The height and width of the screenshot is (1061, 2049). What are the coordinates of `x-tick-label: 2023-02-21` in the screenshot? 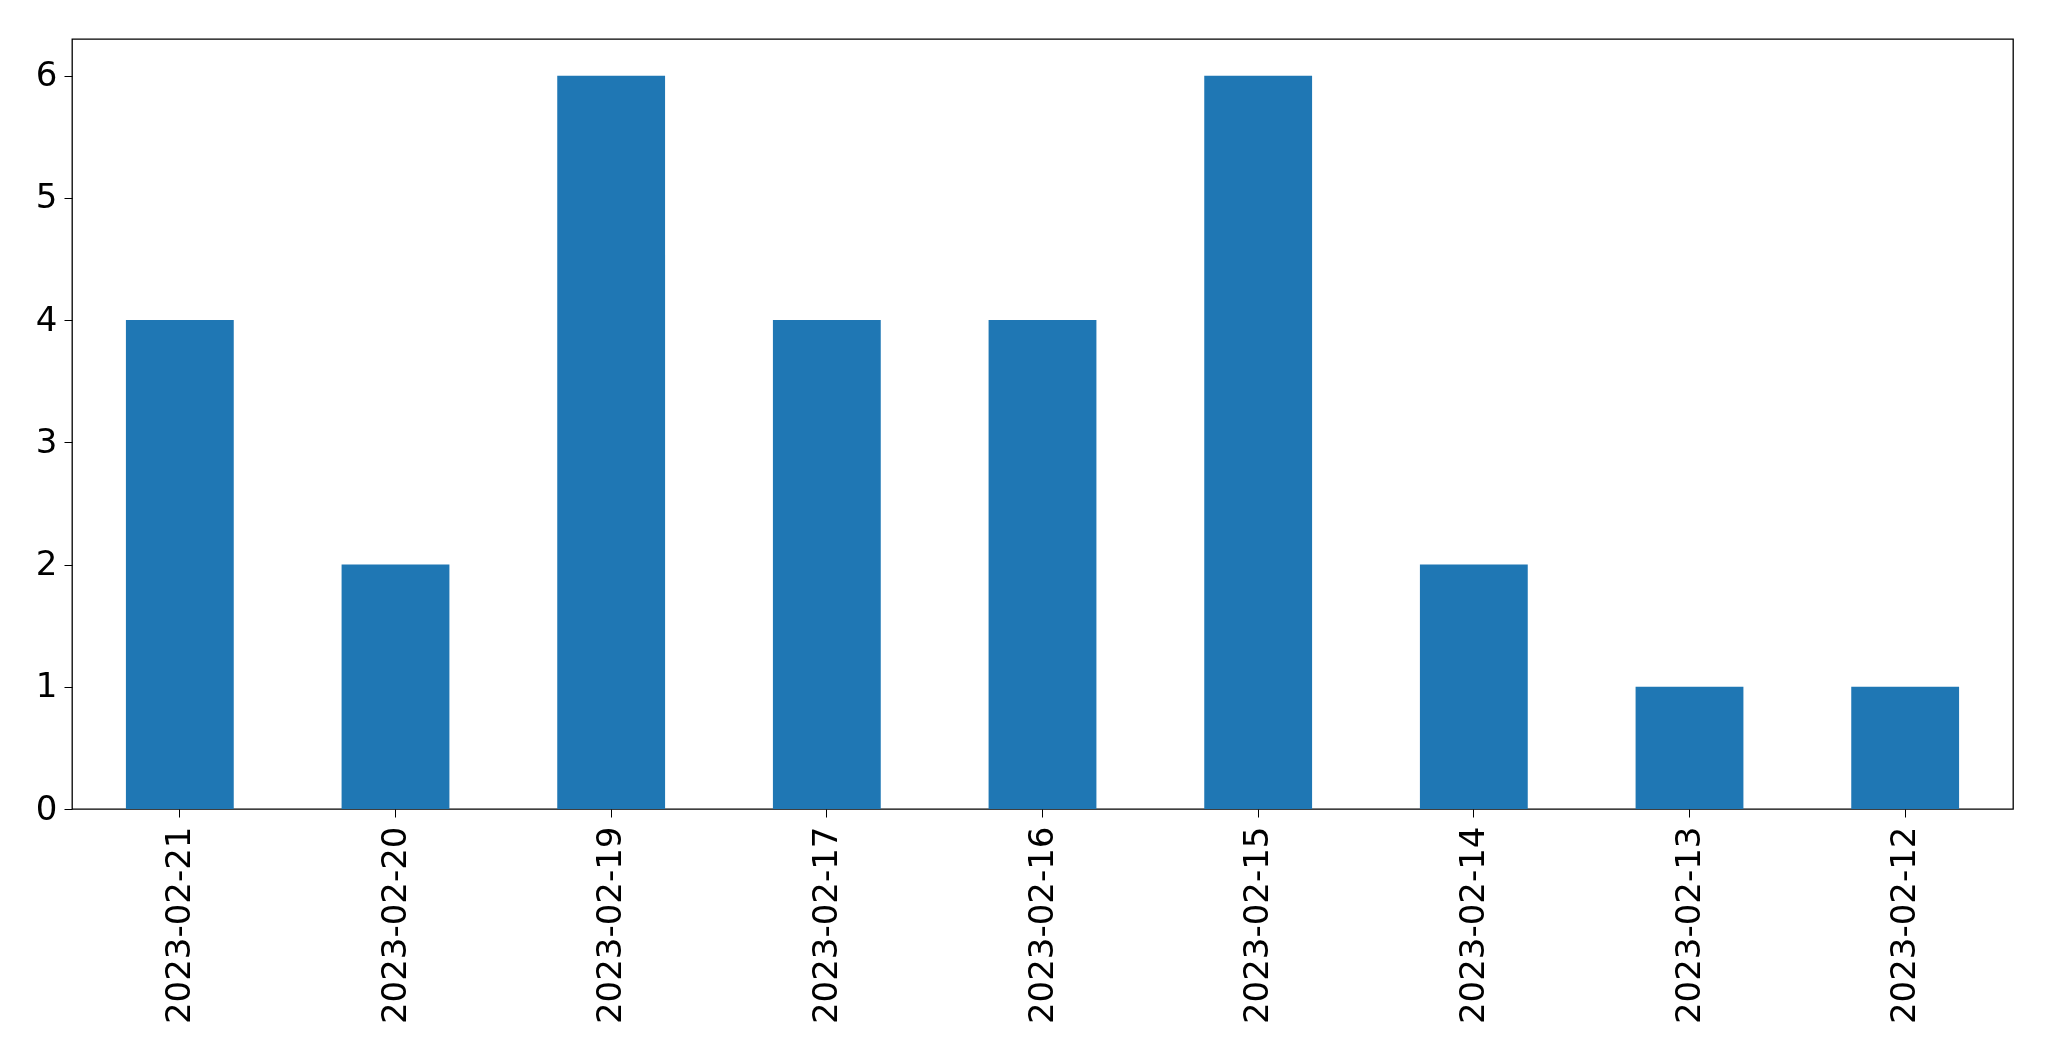 It's located at (177, 925).